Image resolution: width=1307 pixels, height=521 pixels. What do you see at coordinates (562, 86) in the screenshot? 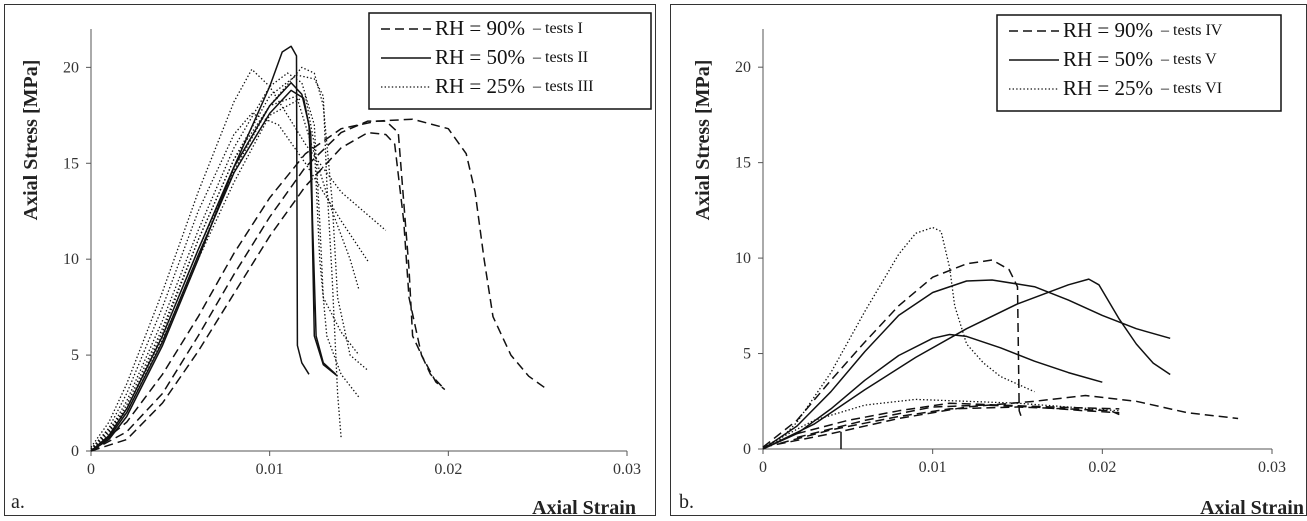
I see `legend-sublabel: – tests III` at bounding box center [562, 86].